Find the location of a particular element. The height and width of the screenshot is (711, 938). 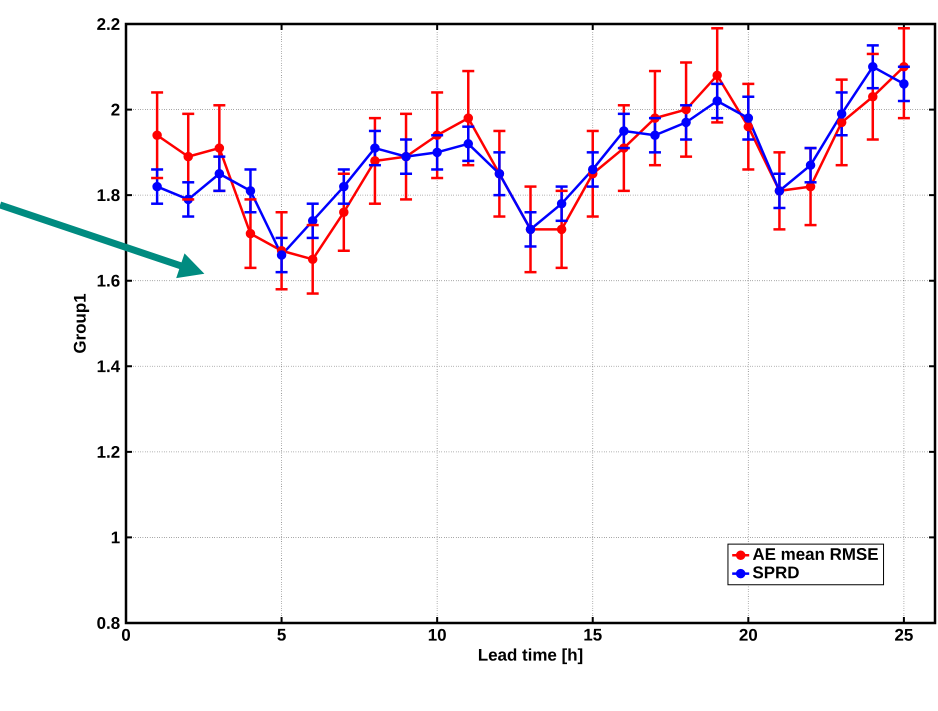

y-tick-label: 1.2 is located at coordinates (109, 452).